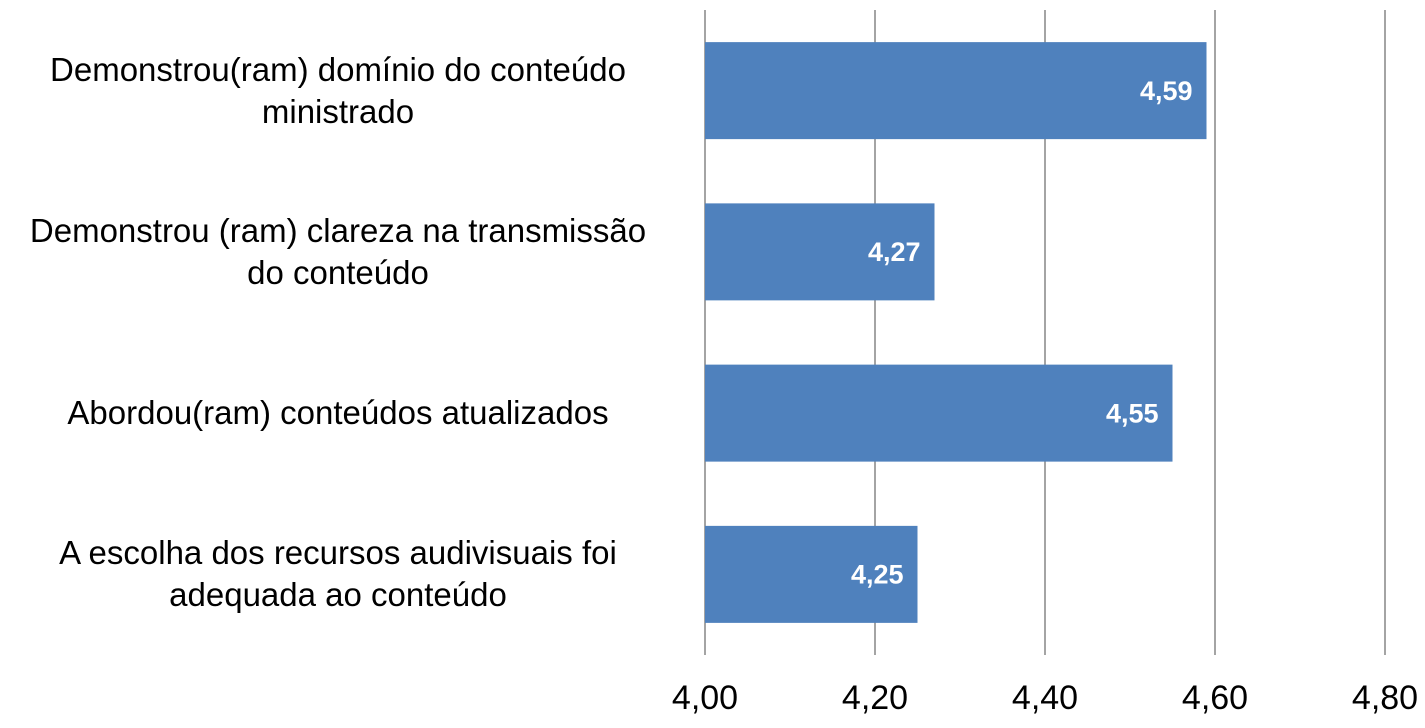 The height and width of the screenshot is (728, 1425). What do you see at coordinates (705, 698) in the screenshot?
I see `x-tick-label: 4,00` at bounding box center [705, 698].